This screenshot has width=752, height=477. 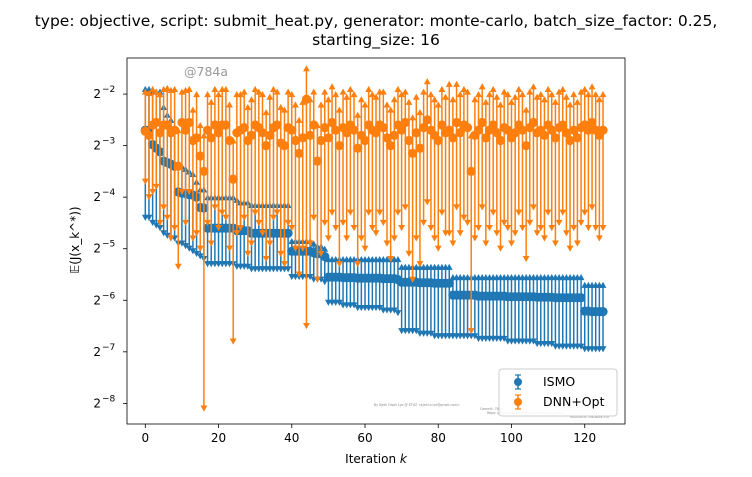 What do you see at coordinates (368, 434) in the screenshot?
I see `x-axis-ticks: 0 20 40 60 80 100 120` at bounding box center [368, 434].